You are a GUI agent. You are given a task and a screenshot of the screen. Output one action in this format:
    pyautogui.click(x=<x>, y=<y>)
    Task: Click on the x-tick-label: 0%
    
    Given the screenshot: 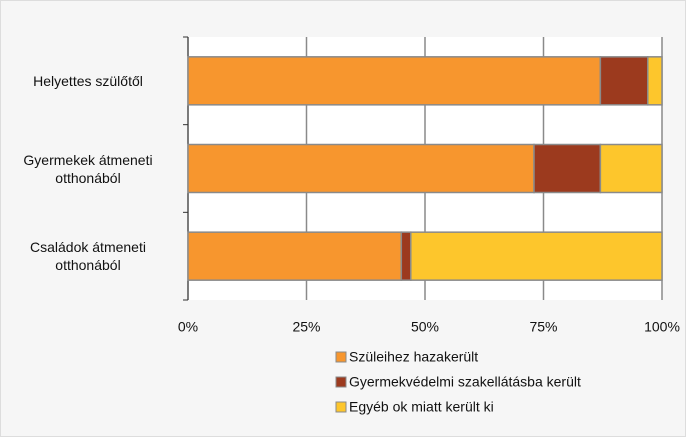 What is the action you would take?
    pyautogui.click(x=188, y=327)
    